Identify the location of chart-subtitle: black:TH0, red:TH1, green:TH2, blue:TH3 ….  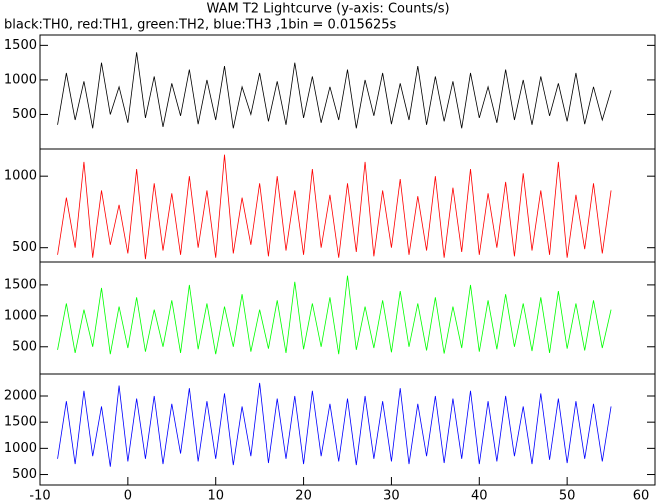
(200, 25).